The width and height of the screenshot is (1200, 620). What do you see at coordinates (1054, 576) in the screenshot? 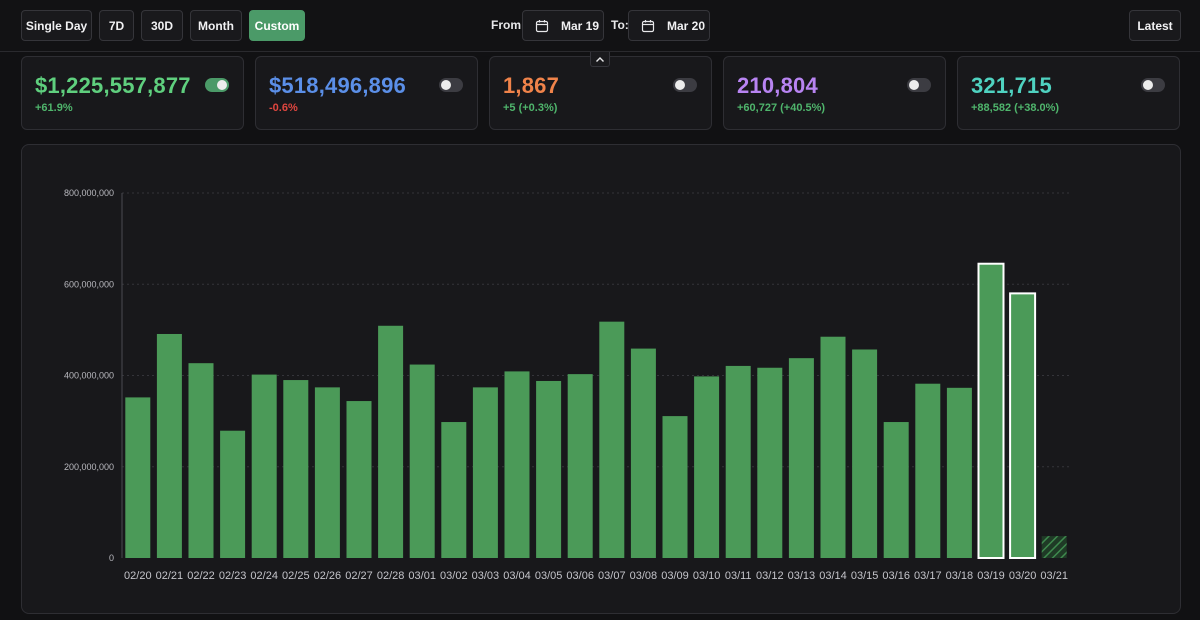
I see `x-tick-label: 03/21` at bounding box center [1054, 576].